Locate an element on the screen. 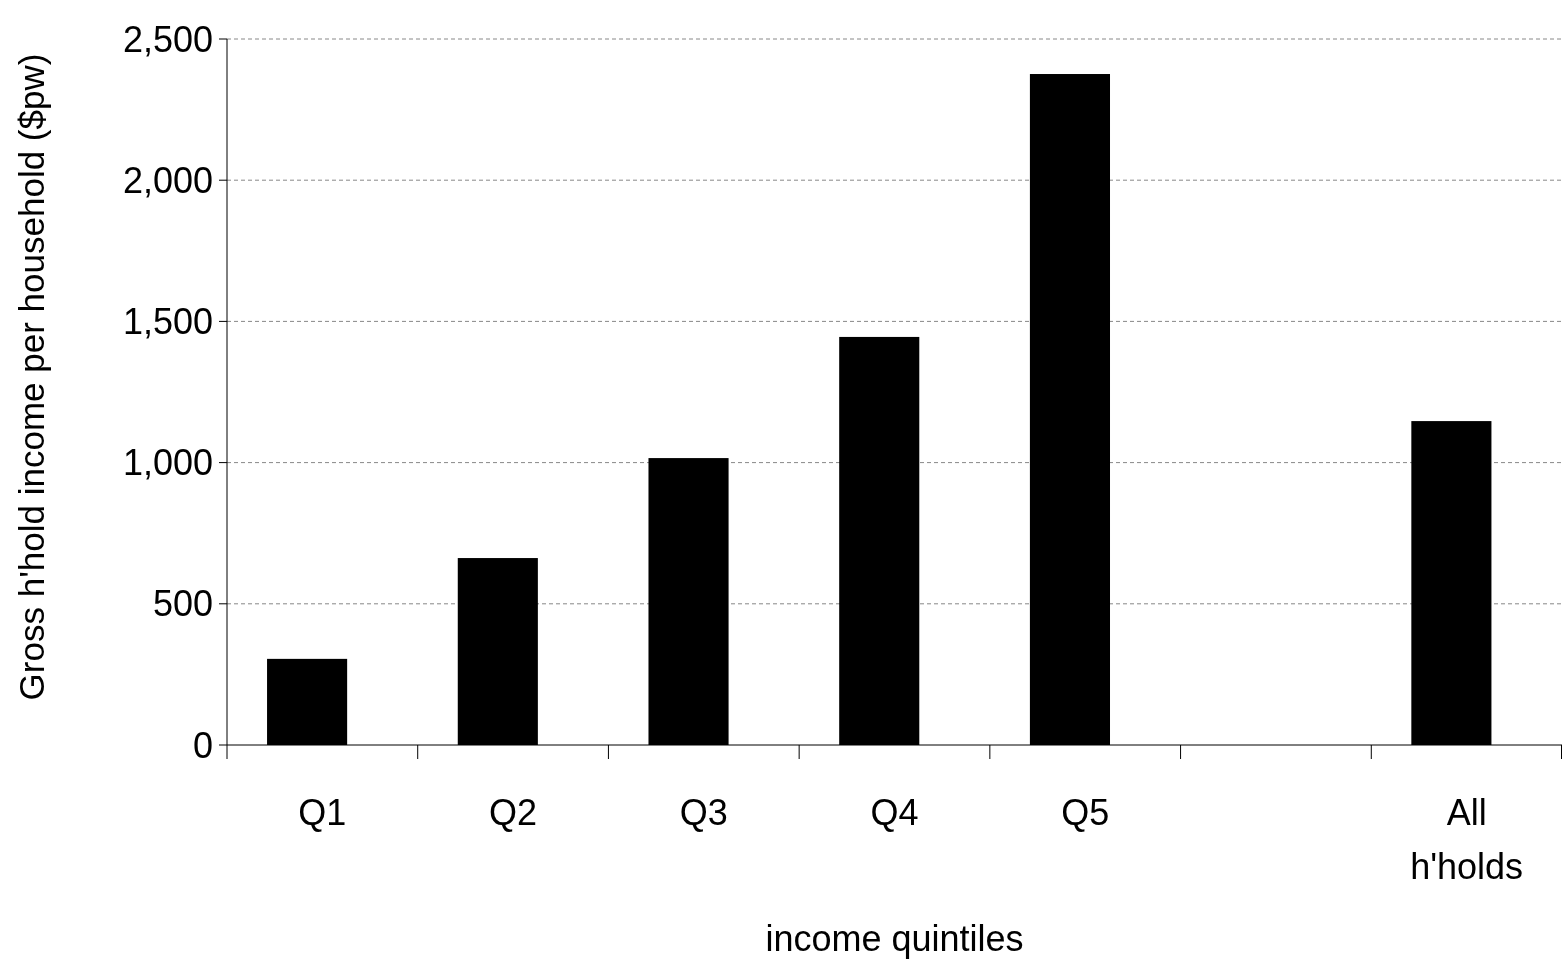 Image resolution: width=1562 pixels, height=963 pixels. x-tick-label: Q4 is located at coordinates (894, 812).